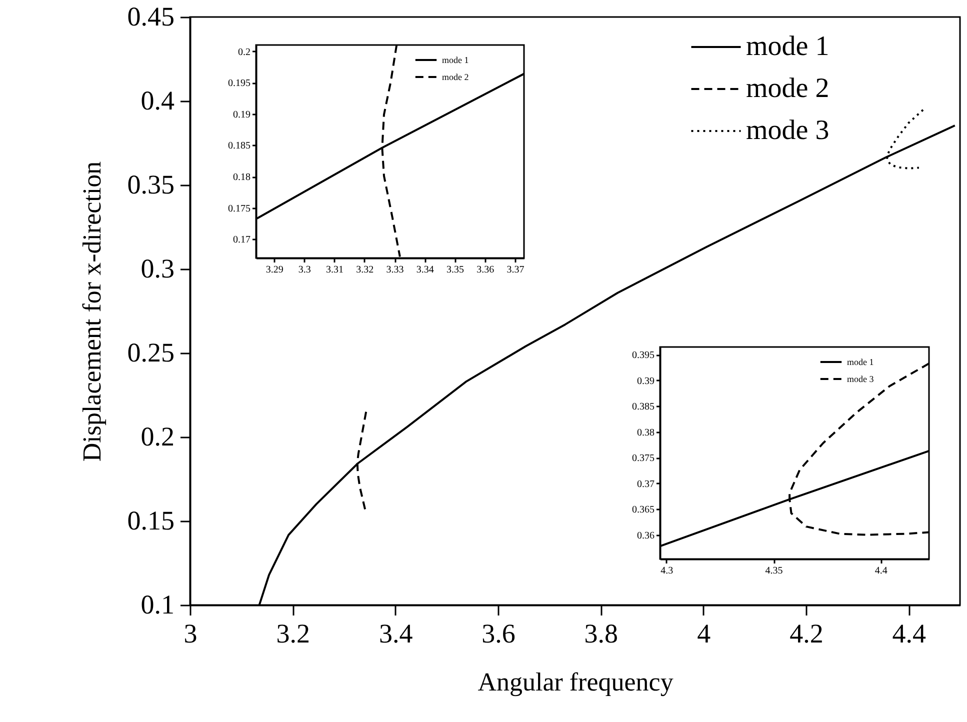 This screenshot has width=967, height=722. What do you see at coordinates (704, 633) in the screenshot?
I see `x-tick-label: 4` at bounding box center [704, 633].